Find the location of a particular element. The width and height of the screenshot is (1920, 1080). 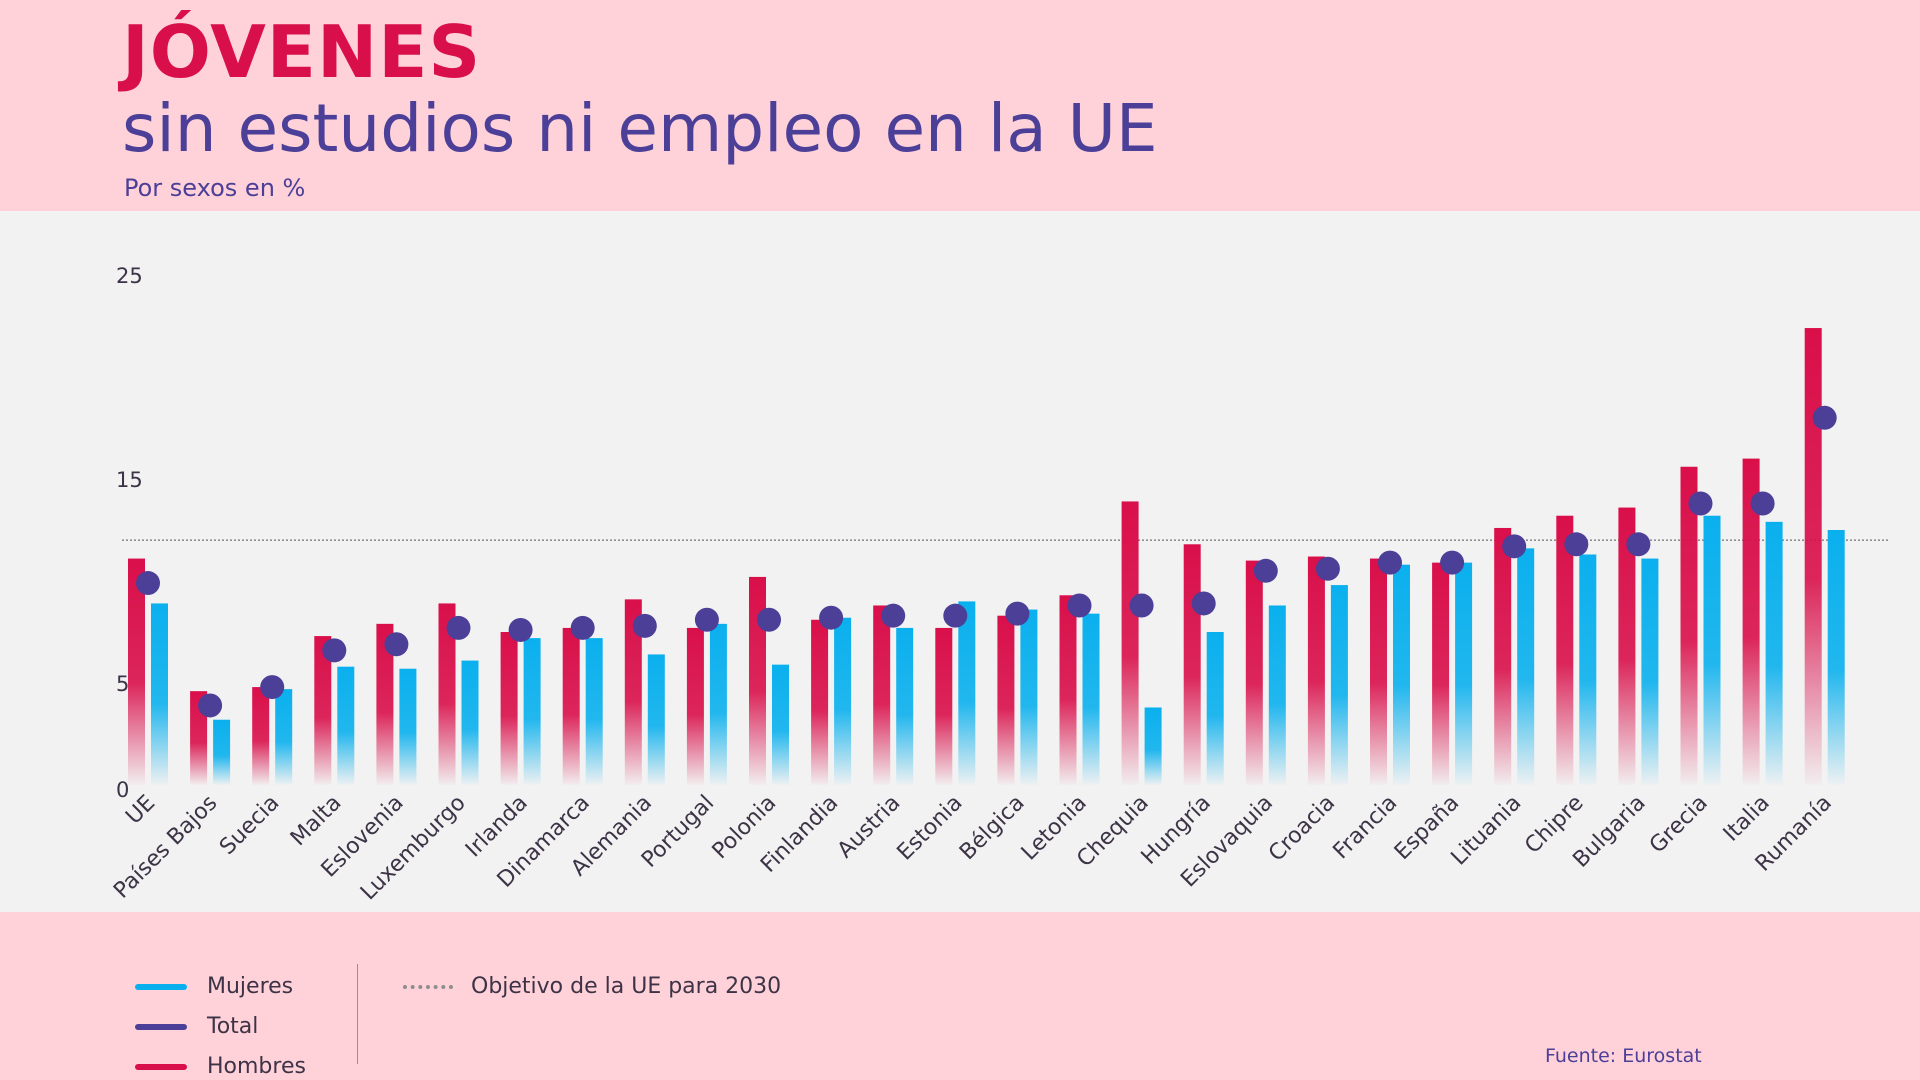

source-note: Fuente: Eurostat is located at coordinates (1623, 1056).